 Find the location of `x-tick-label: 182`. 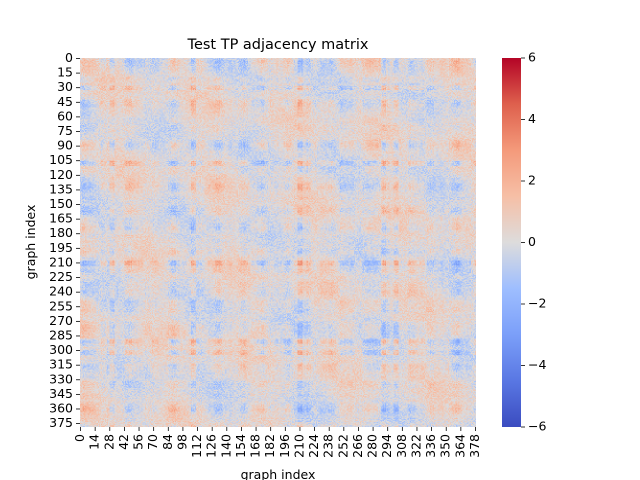

x-tick-label: 182 is located at coordinates (269, 446).